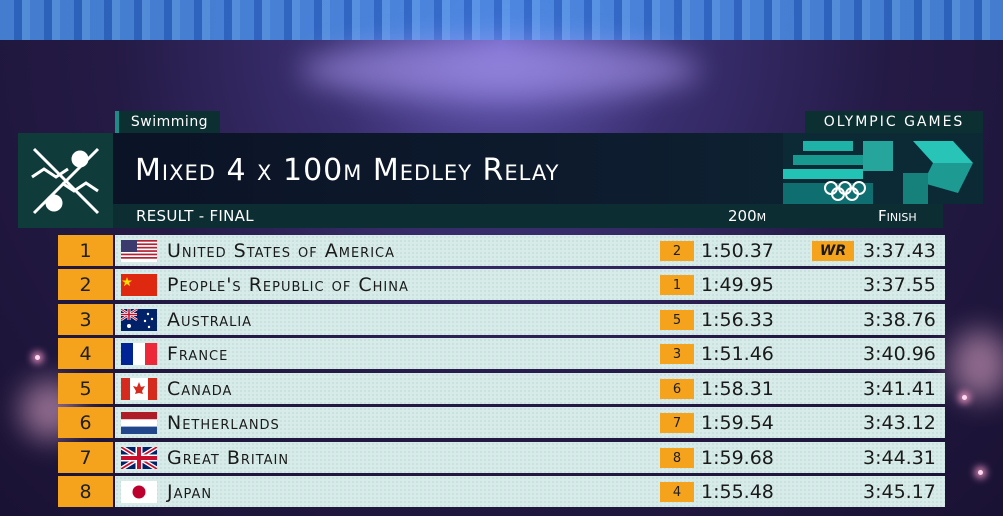 The height and width of the screenshot is (516, 1003). What do you see at coordinates (139, 285) in the screenshot?
I see `china-flag` at bounding box center [139, 285].